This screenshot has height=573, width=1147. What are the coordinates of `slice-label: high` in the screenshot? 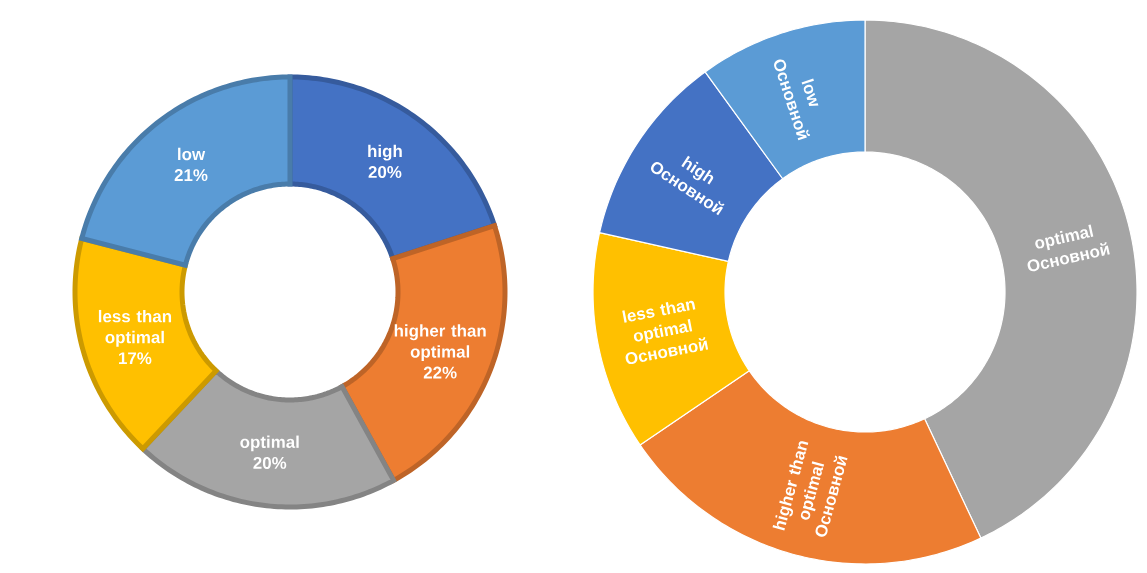 It's located at (385, 152).